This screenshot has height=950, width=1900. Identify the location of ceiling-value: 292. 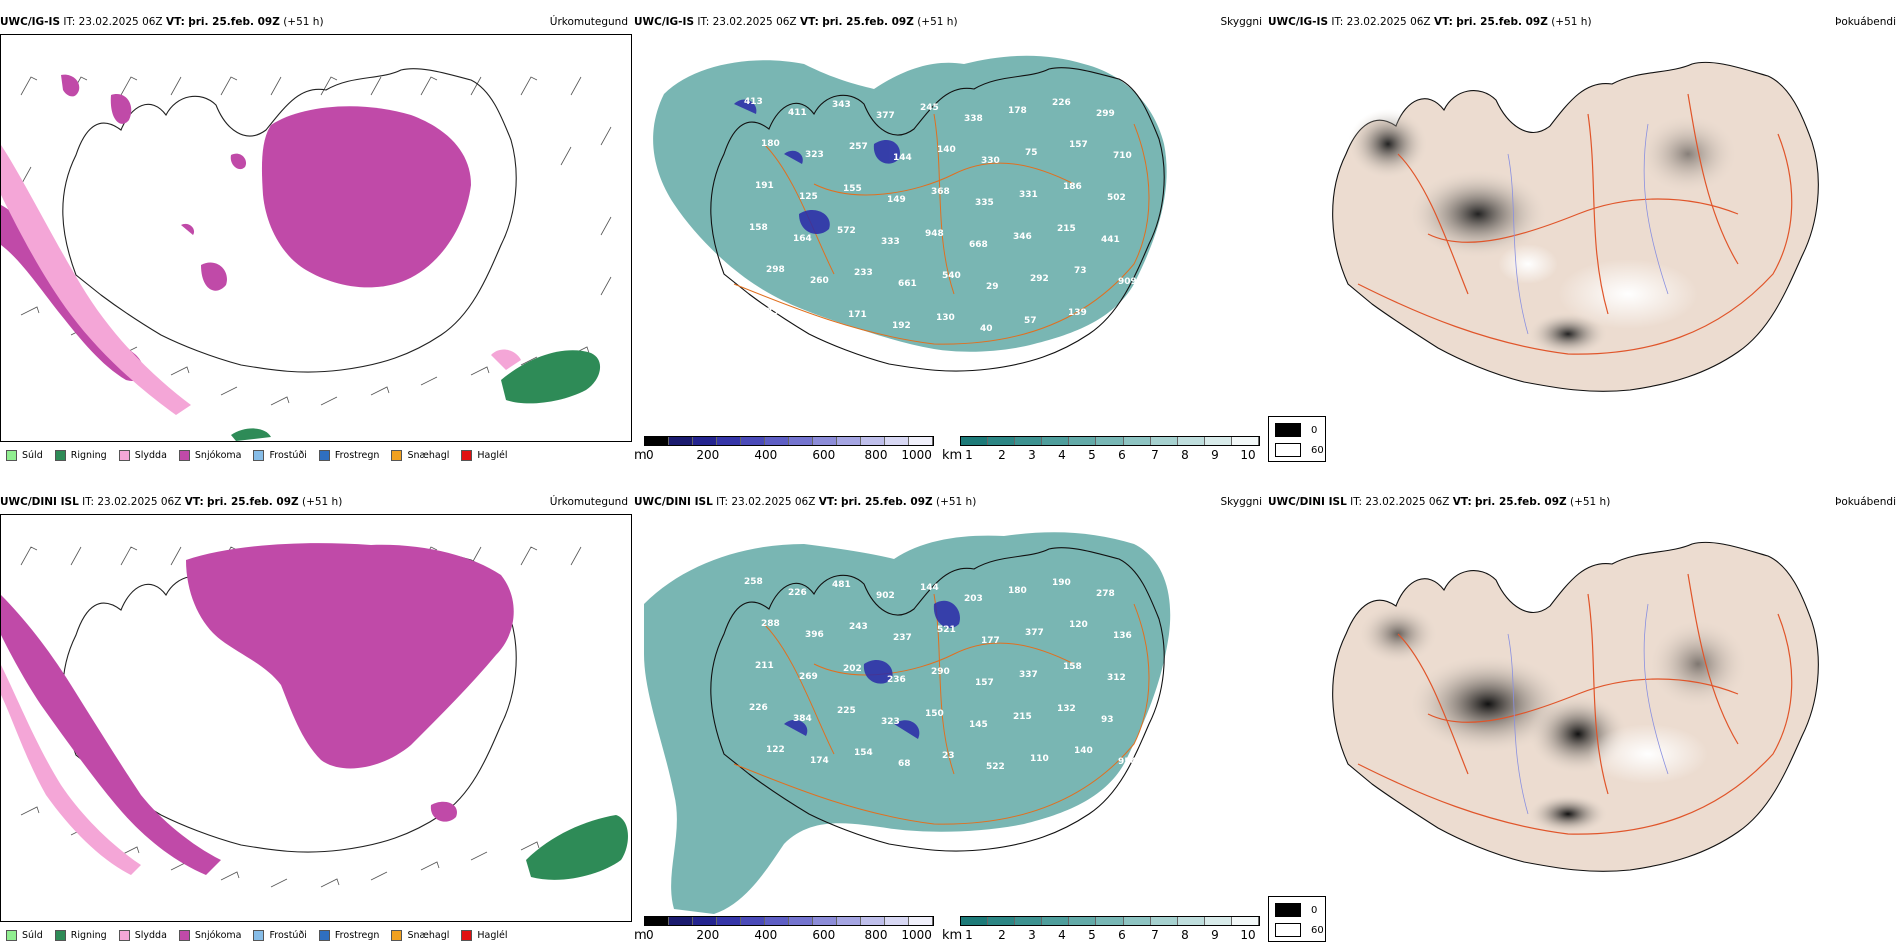
(1039, 279).